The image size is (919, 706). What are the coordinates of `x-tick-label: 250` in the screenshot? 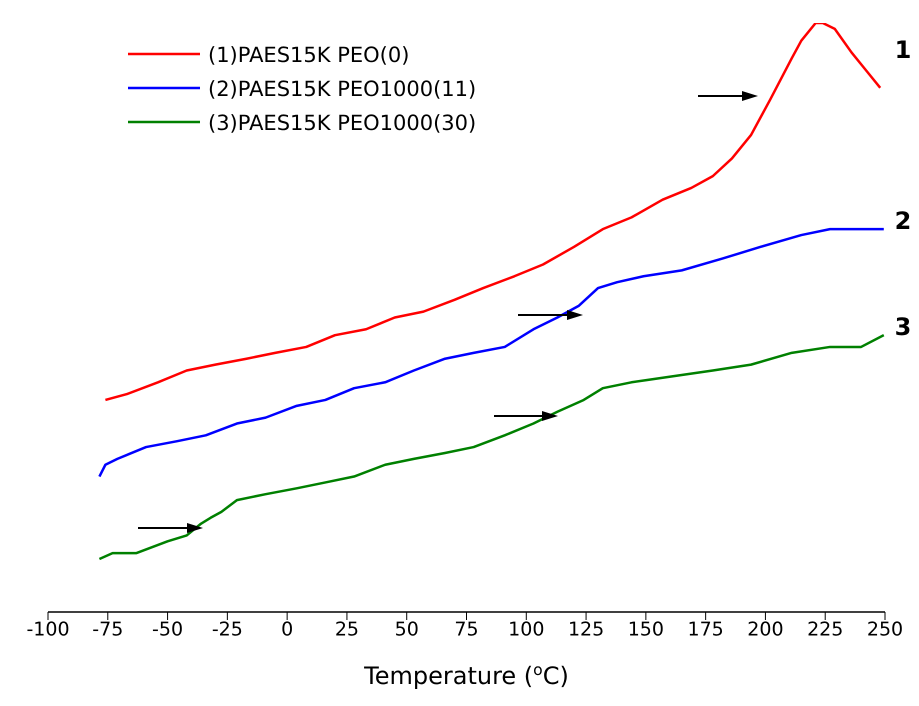 It's located at (885, 629).